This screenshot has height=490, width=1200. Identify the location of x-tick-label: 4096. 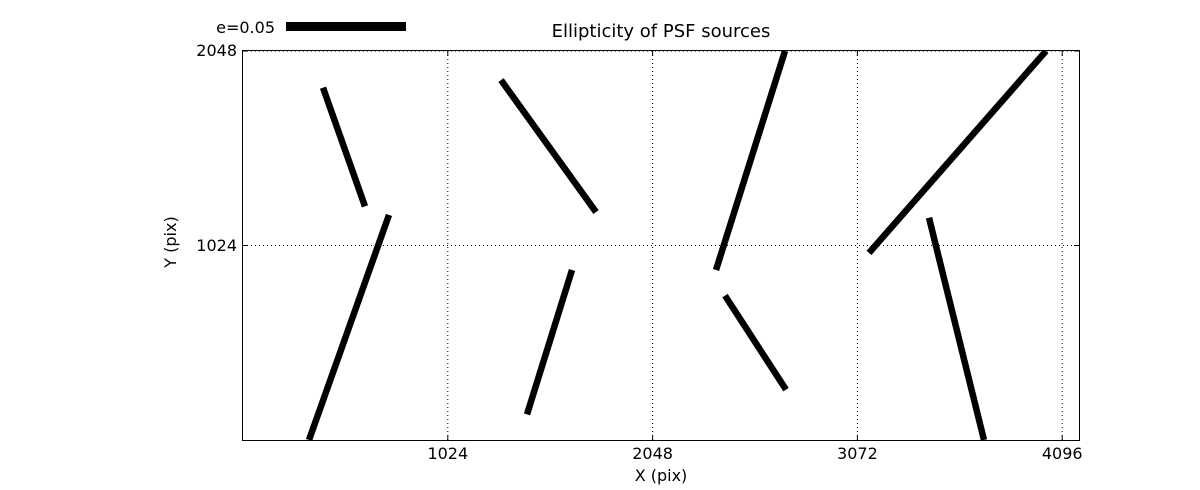
(1062, 453).